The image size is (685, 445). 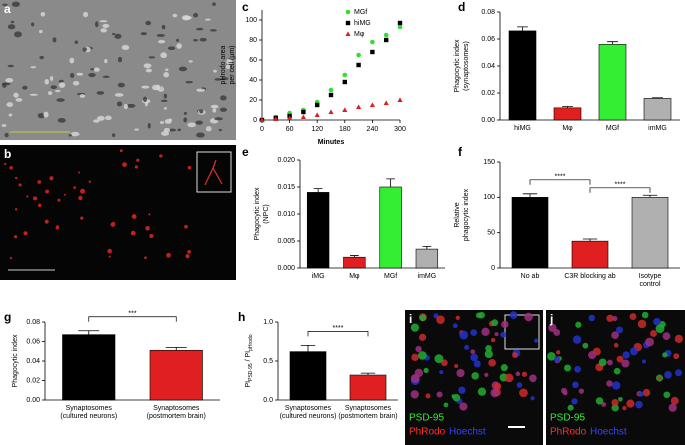 I want to click on y-tick-label: 0, so click(x=493, y=268).